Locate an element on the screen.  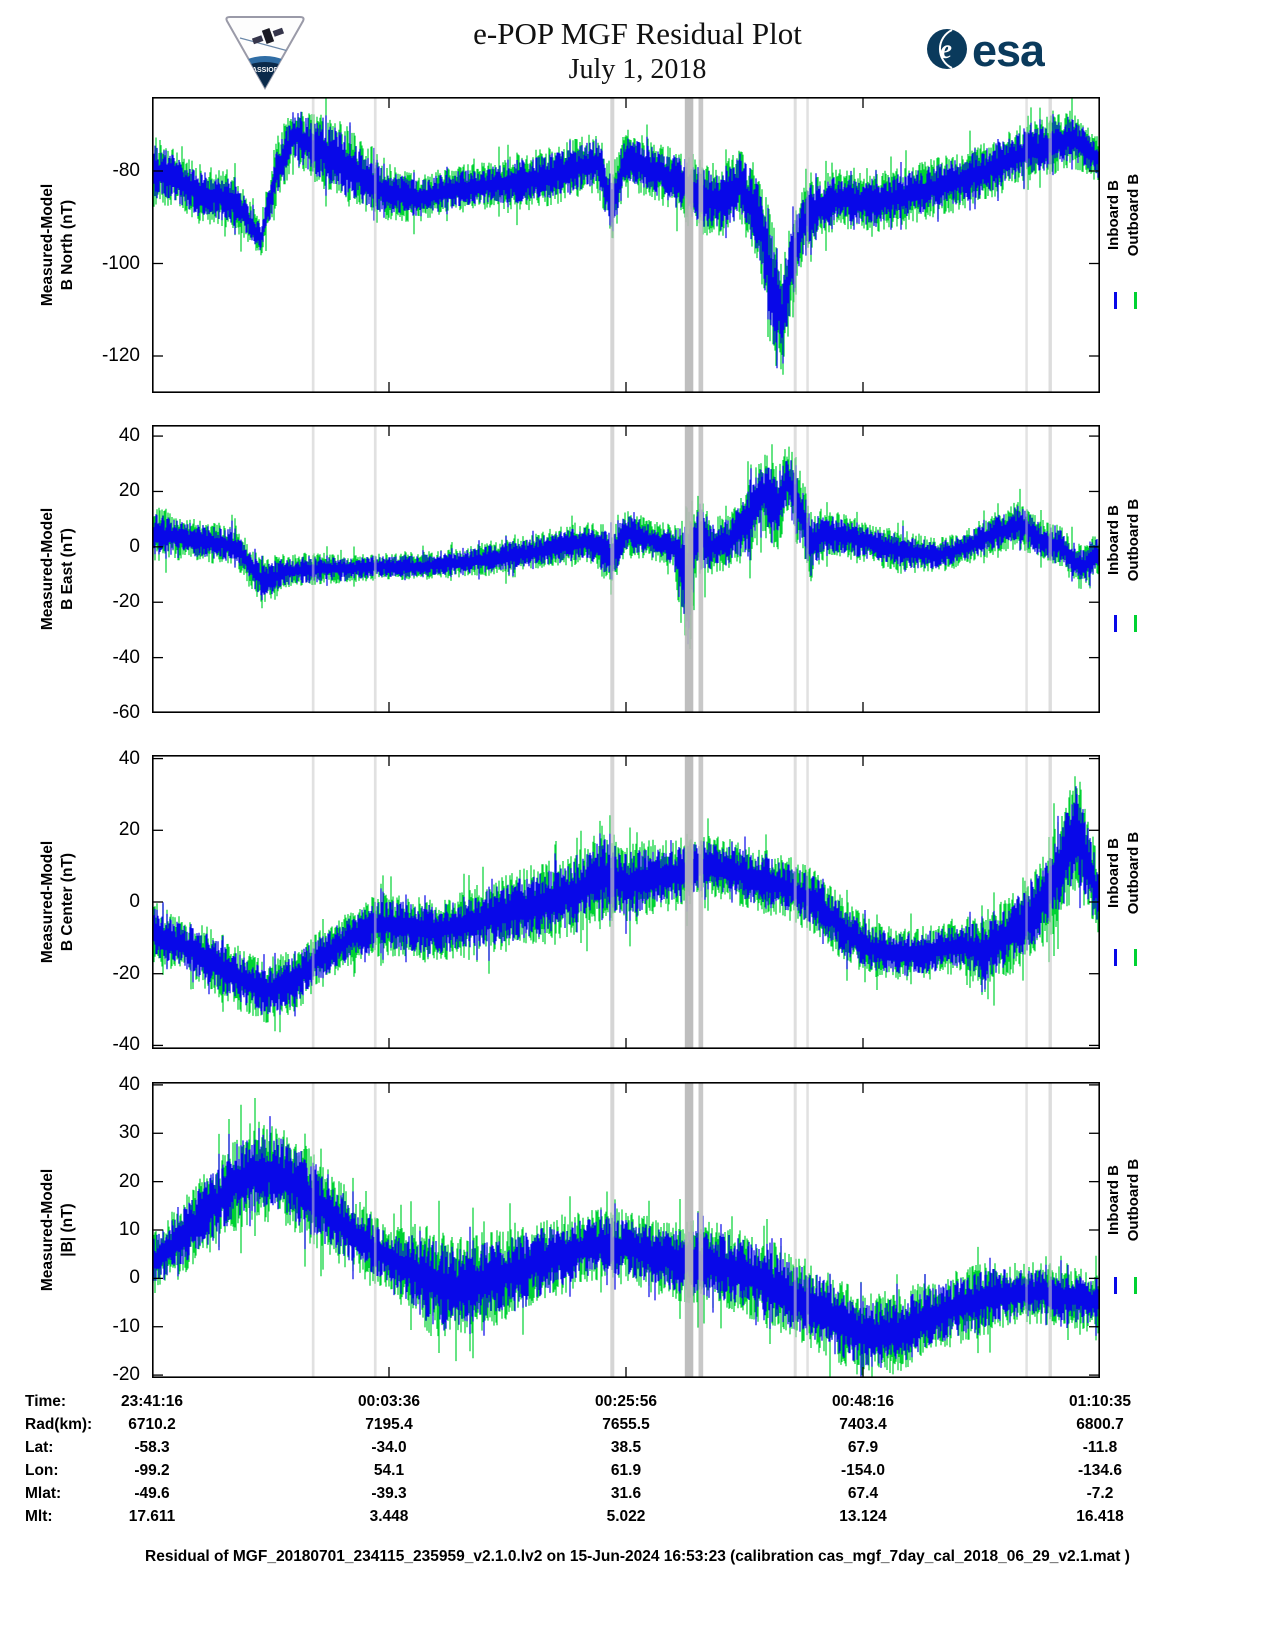
cassiope-mission-logo: CASSIOPE is located at coordinates (265, 53).